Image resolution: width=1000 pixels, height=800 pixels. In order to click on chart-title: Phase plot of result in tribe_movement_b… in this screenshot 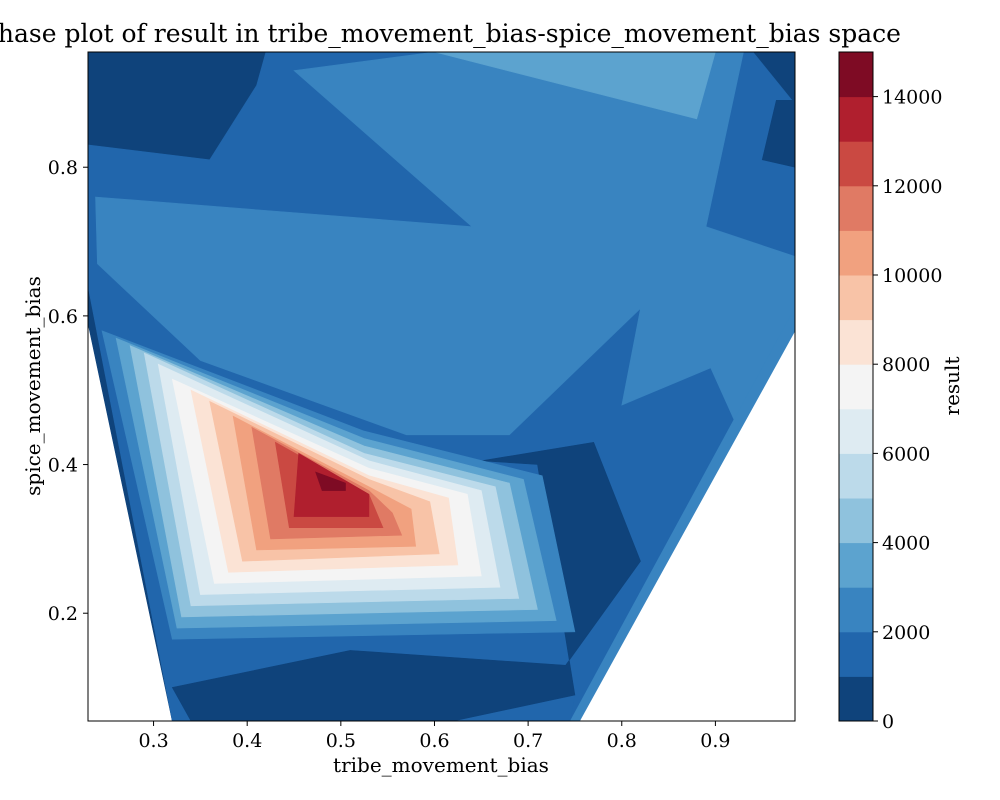, I will do `click(450, 33)`.